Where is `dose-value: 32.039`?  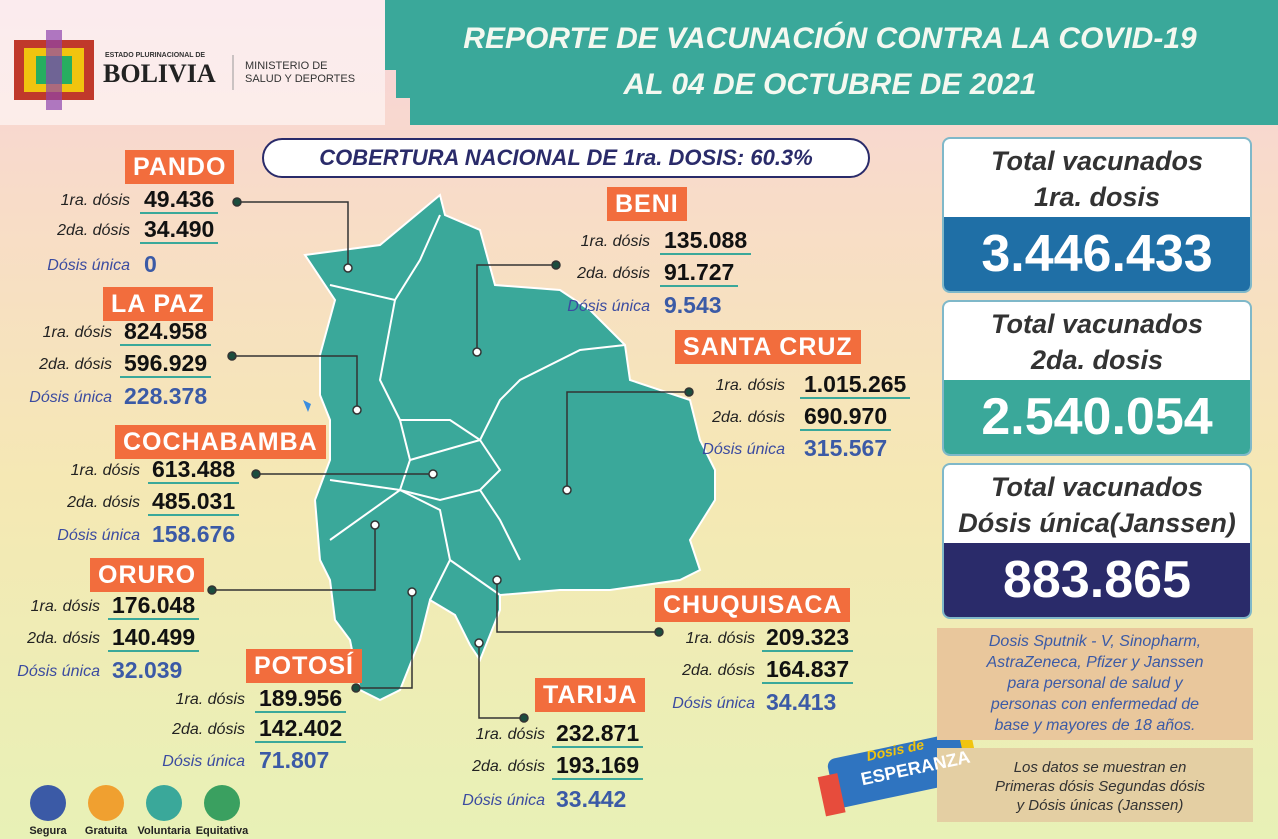
dose-value: 32.039 is located at coordinates (147, 670).